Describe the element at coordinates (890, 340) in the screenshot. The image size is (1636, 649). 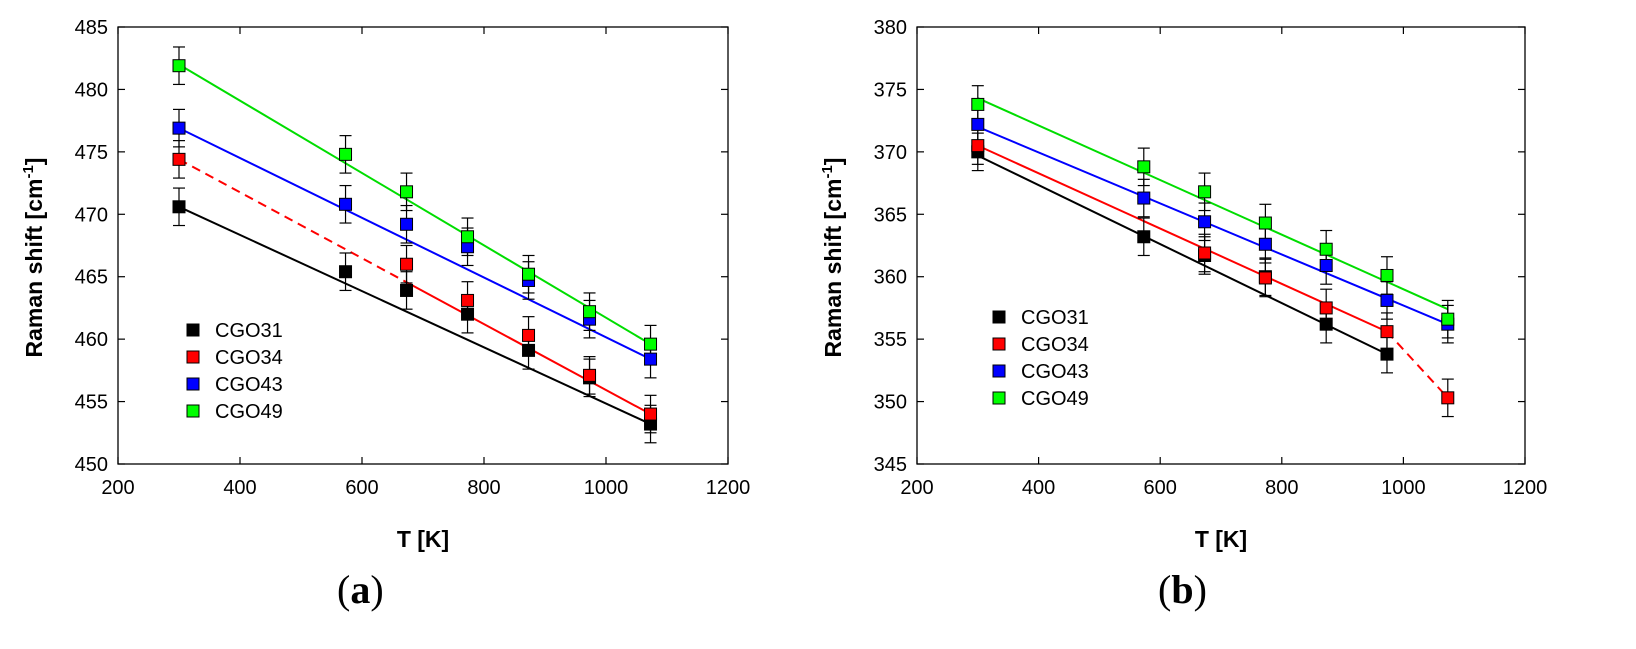
I see `y-tick-label: 355` at that location.